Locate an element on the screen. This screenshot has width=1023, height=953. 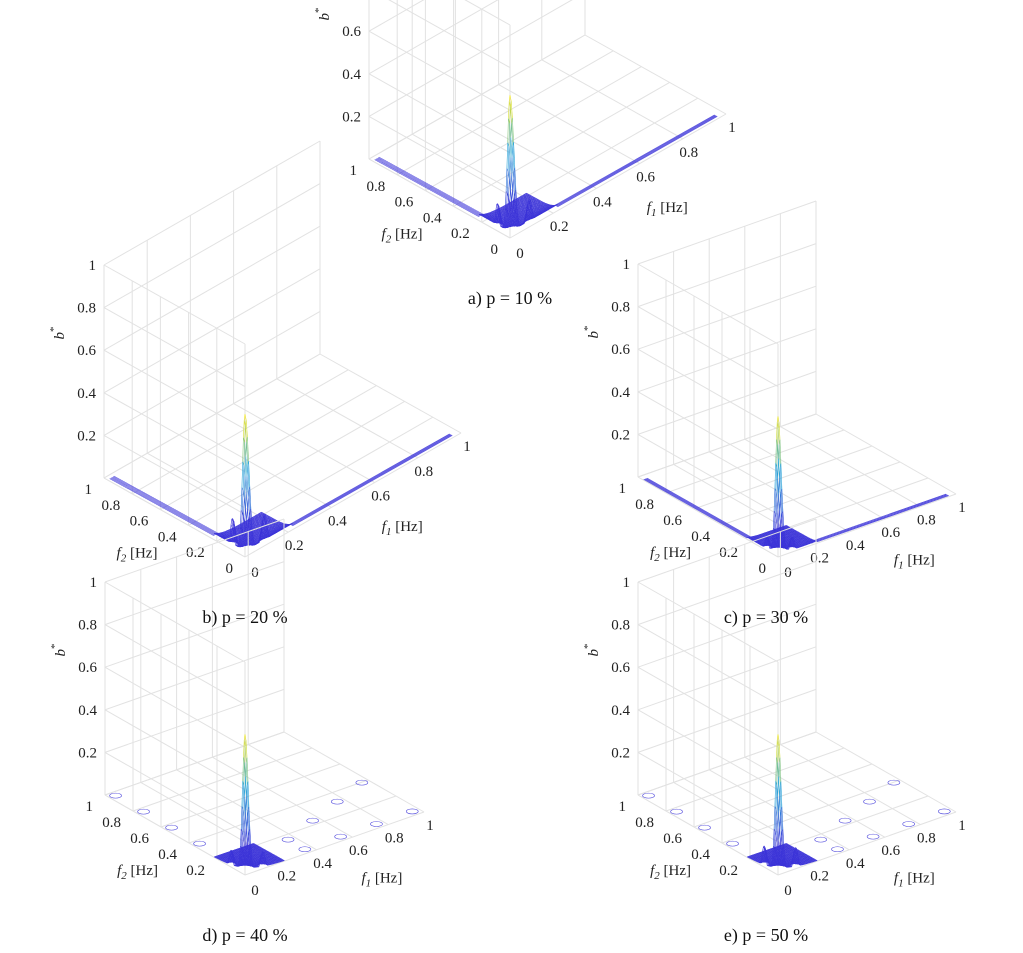
y-tick-label: 0.6 is located at coordinates (404, 203).